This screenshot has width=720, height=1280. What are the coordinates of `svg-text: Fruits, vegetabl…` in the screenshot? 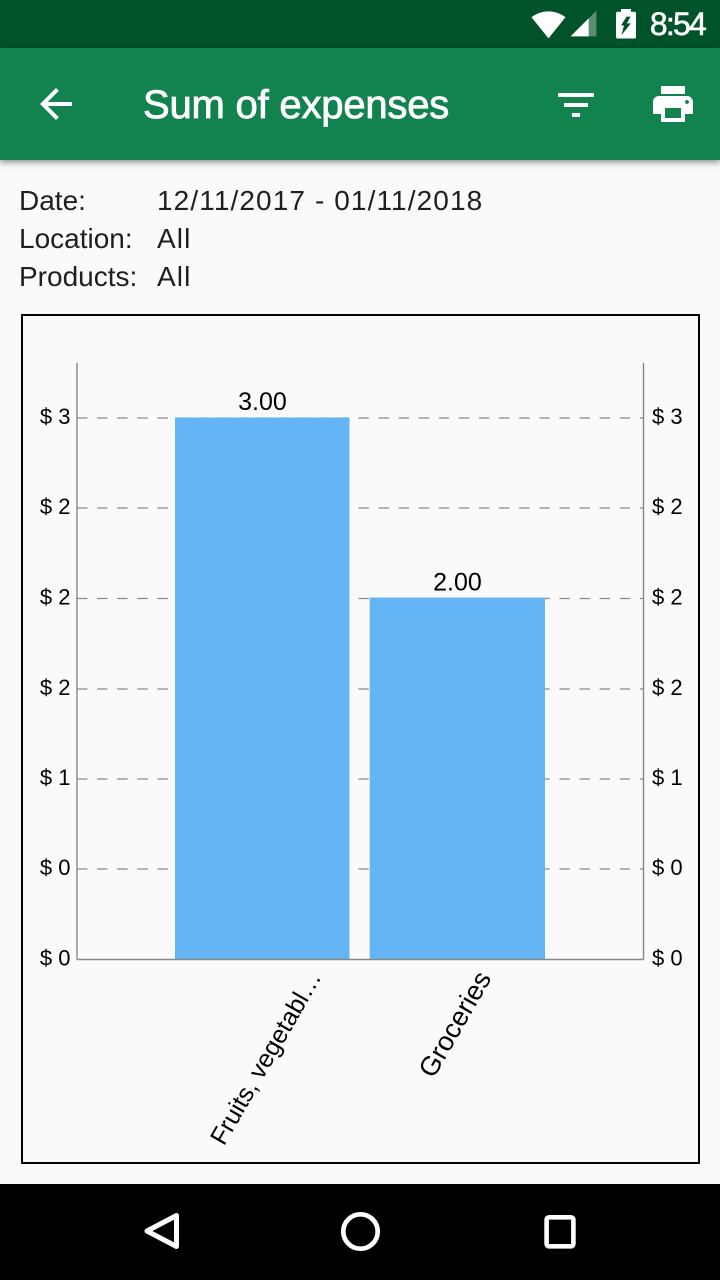 It's located at (266, 1058).